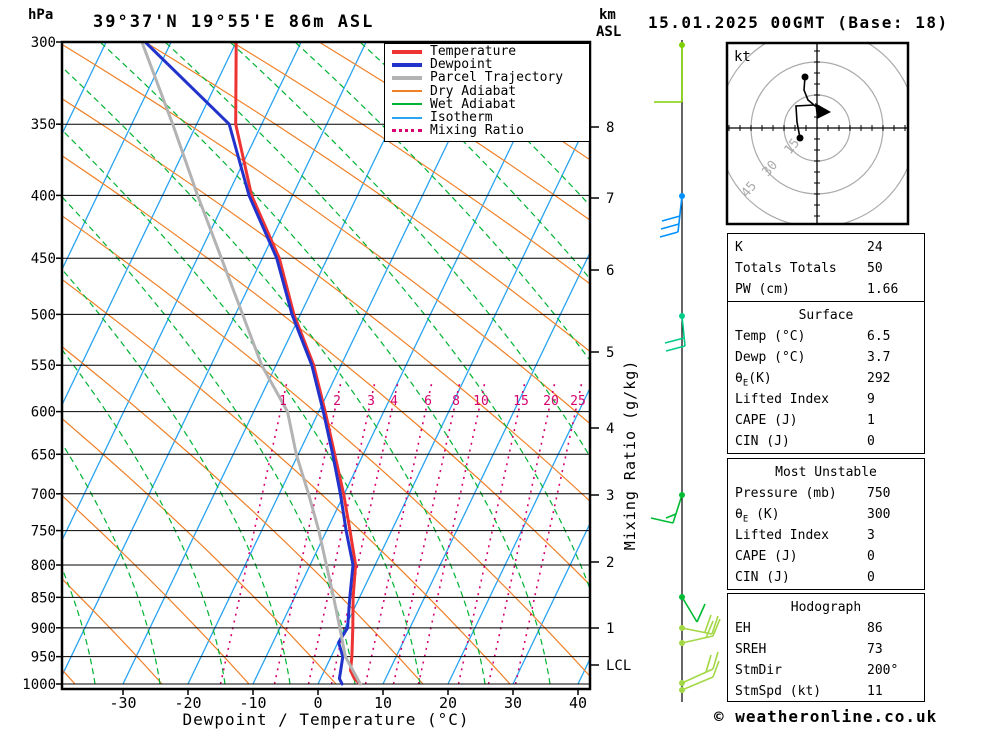 Image resolution: width=1000 pixels, height=733 pixels. I want to click on table-row-label: PW (cm), so click(762, 289).